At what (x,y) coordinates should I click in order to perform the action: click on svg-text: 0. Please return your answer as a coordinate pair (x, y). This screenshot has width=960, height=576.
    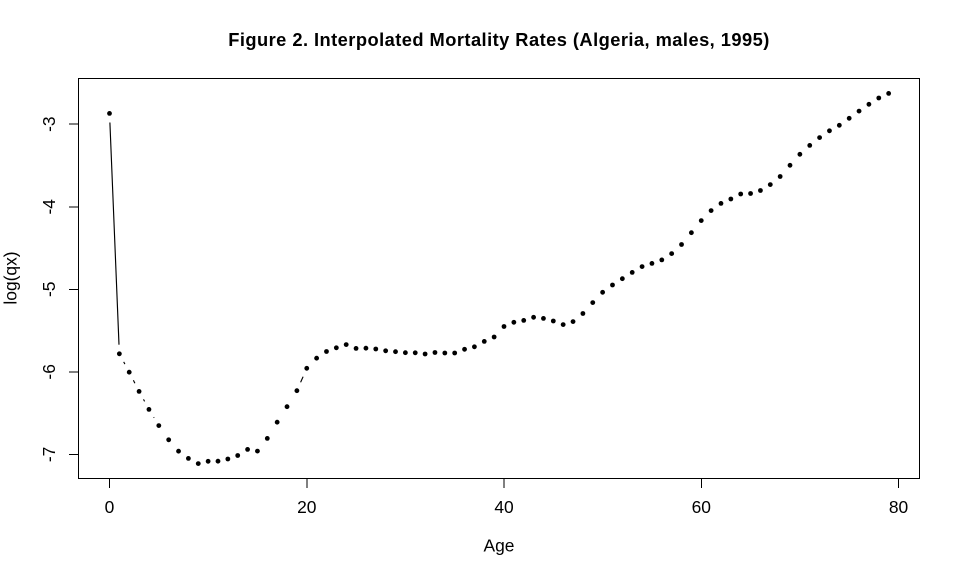
    Looking at the image, I should click on (110, 507).